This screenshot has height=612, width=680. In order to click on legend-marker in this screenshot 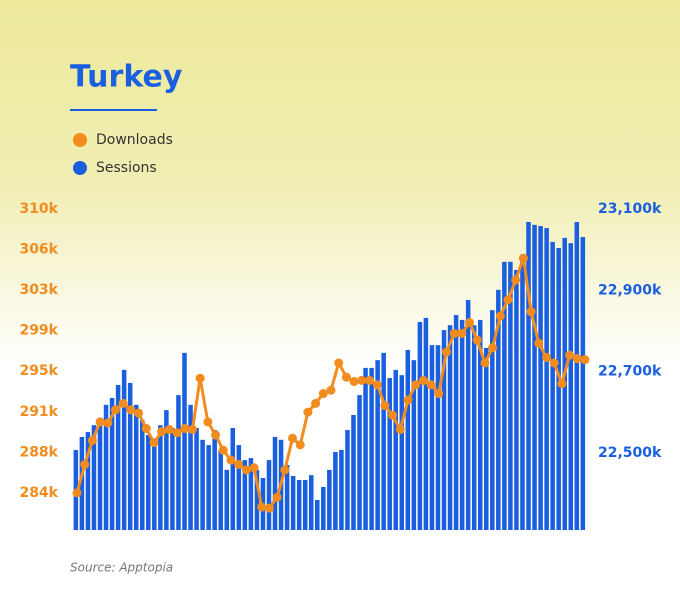, I will do `click(80, 168)`.